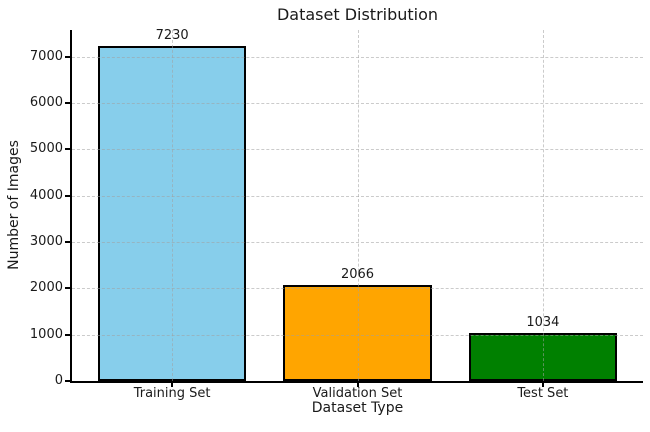 This screenshot has width=650, height=432. I want to click on bar-test-set, so click(543, 357).